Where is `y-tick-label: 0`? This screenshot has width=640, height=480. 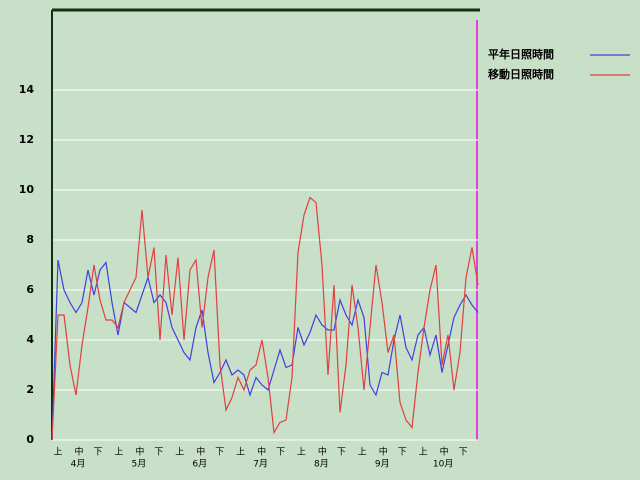
y-tick-label: 0 is located at coordinates (30, 439).